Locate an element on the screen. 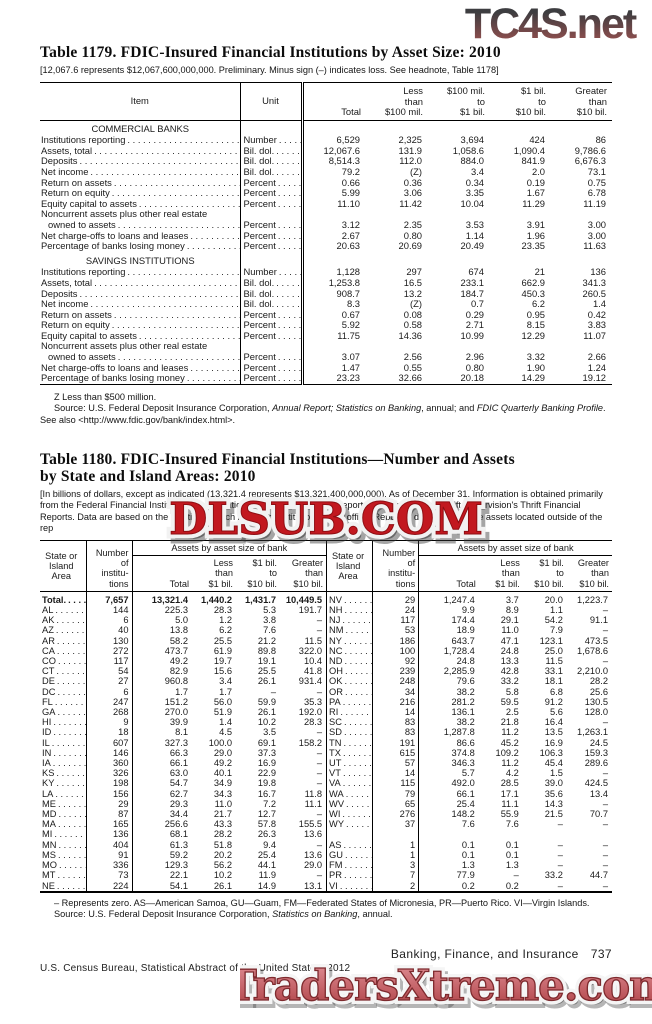 The height and width of the screenshot is (1024, 652). state-cell-text: KY is located at coordinates (48, 783).